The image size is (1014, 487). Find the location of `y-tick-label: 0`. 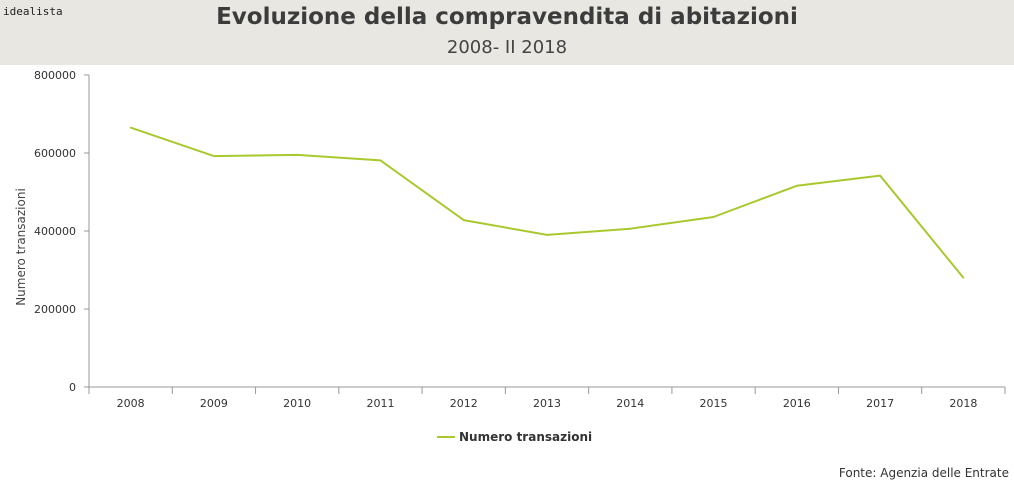

y-tick-label: 0 is located at coordinates (72, 387).